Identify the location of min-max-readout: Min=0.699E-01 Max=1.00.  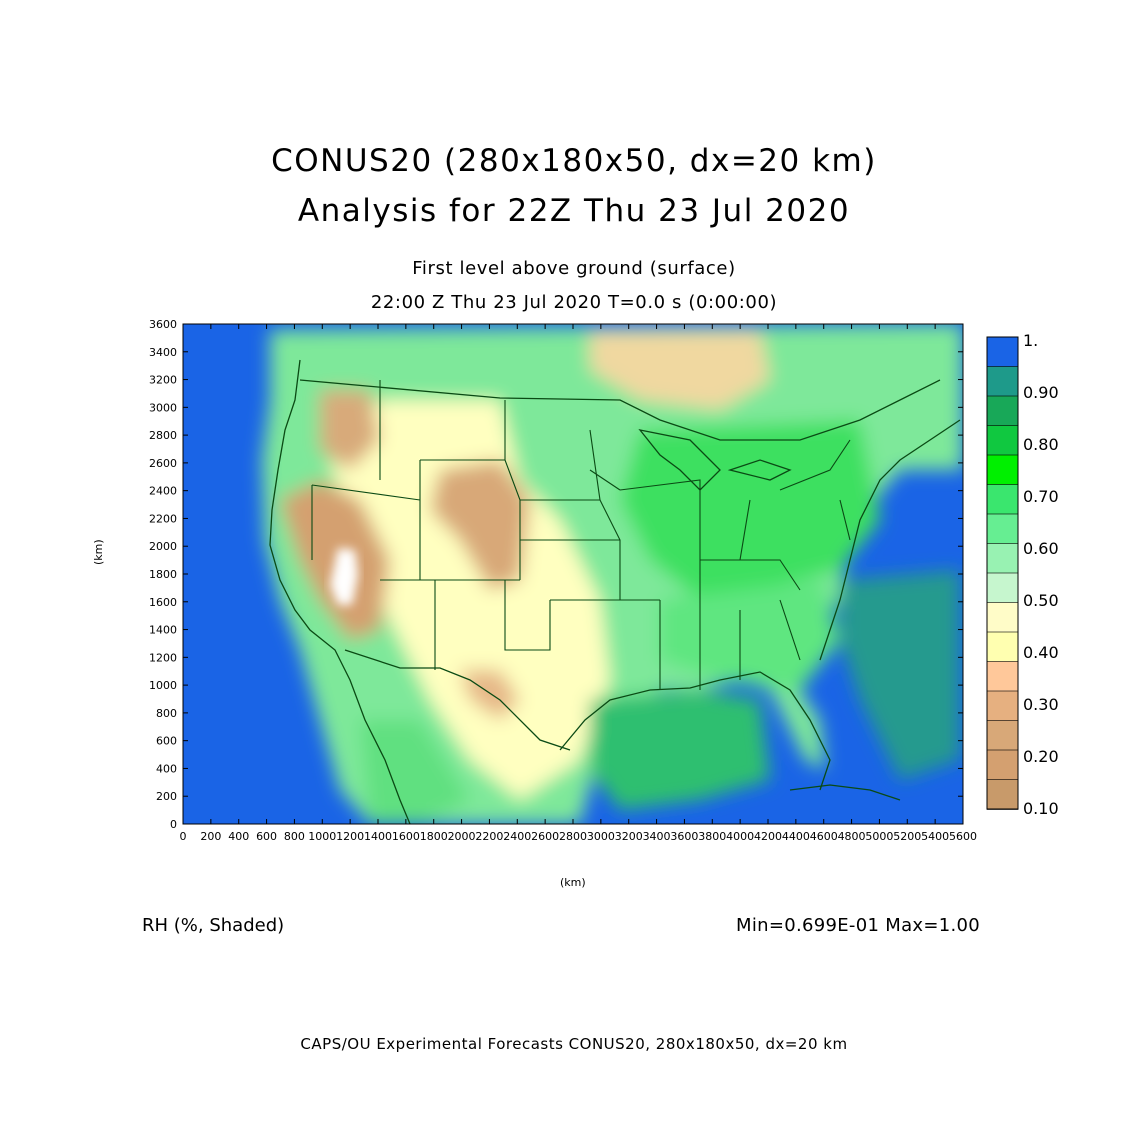
(858, 925).